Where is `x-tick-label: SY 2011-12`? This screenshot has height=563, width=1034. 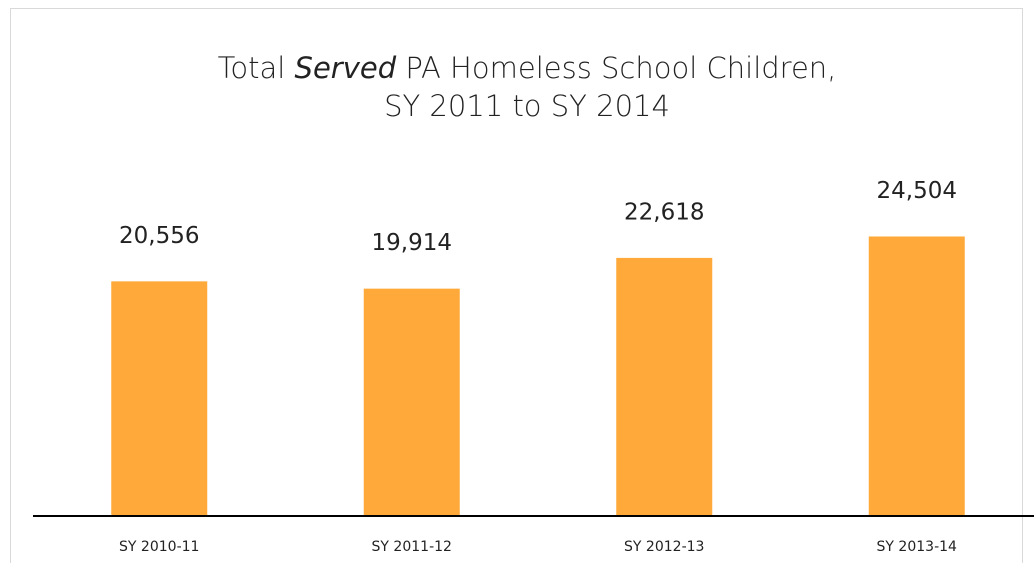
x-tick-label: SY 2011-12 is located at coordinates (412, 547).